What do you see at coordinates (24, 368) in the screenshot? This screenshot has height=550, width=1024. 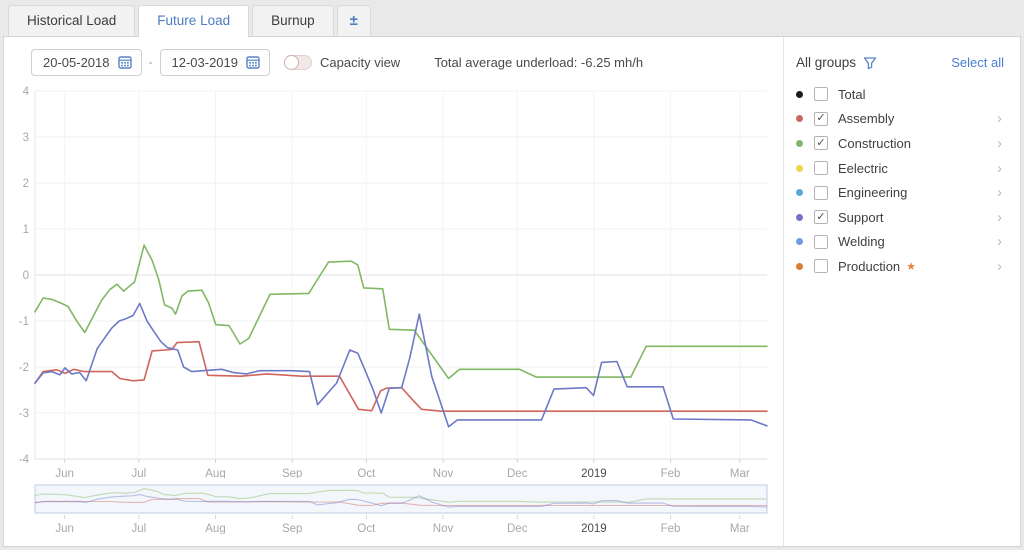 I see `svg-text: -2` at bounding box center [24, 368].